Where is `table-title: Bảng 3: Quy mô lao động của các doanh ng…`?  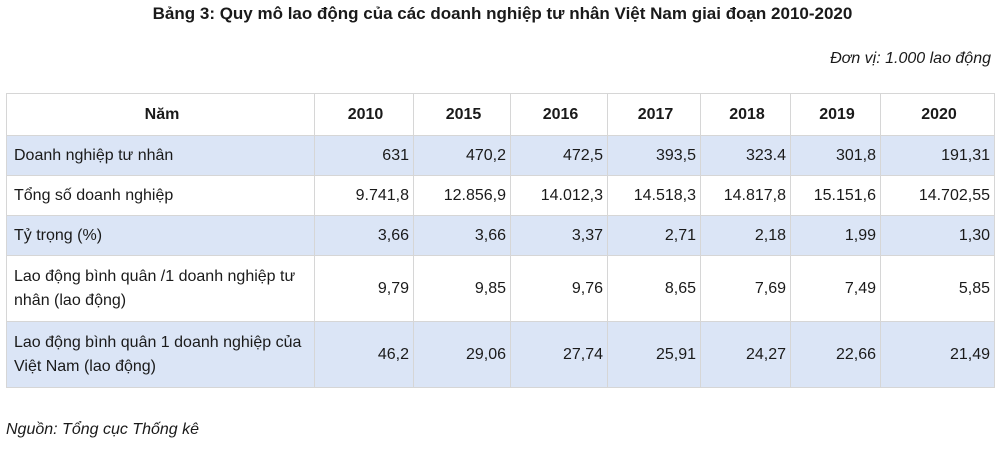
table-title: Bảng 3: Quy mô lao động của các doanh ng… is located at coordinates (502, 13).